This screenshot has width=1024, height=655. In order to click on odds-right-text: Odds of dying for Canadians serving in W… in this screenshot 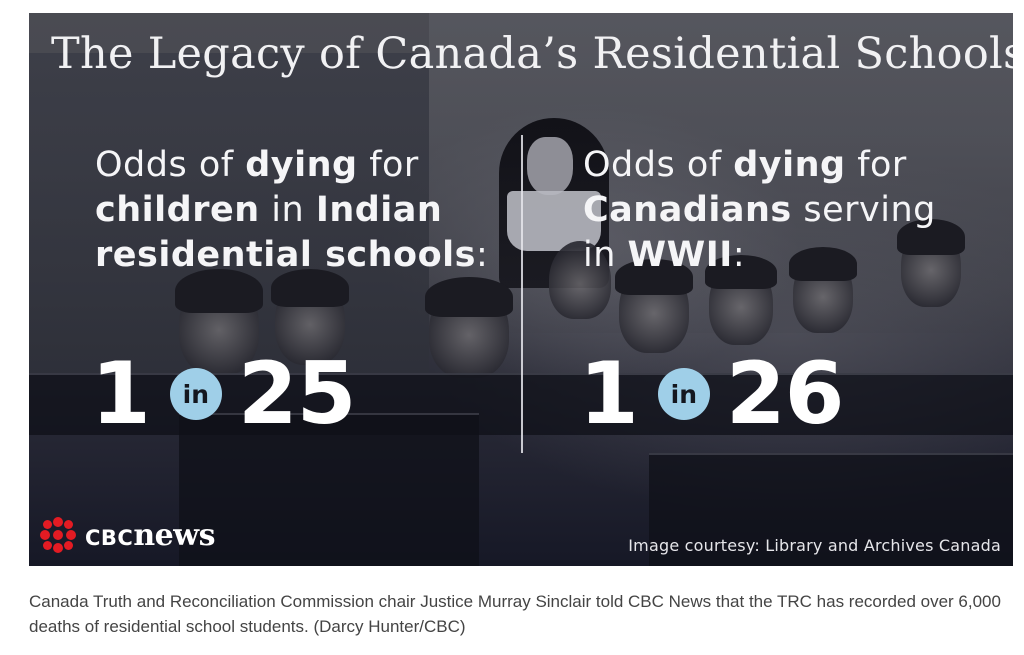, I will do `click(759, 210)`.